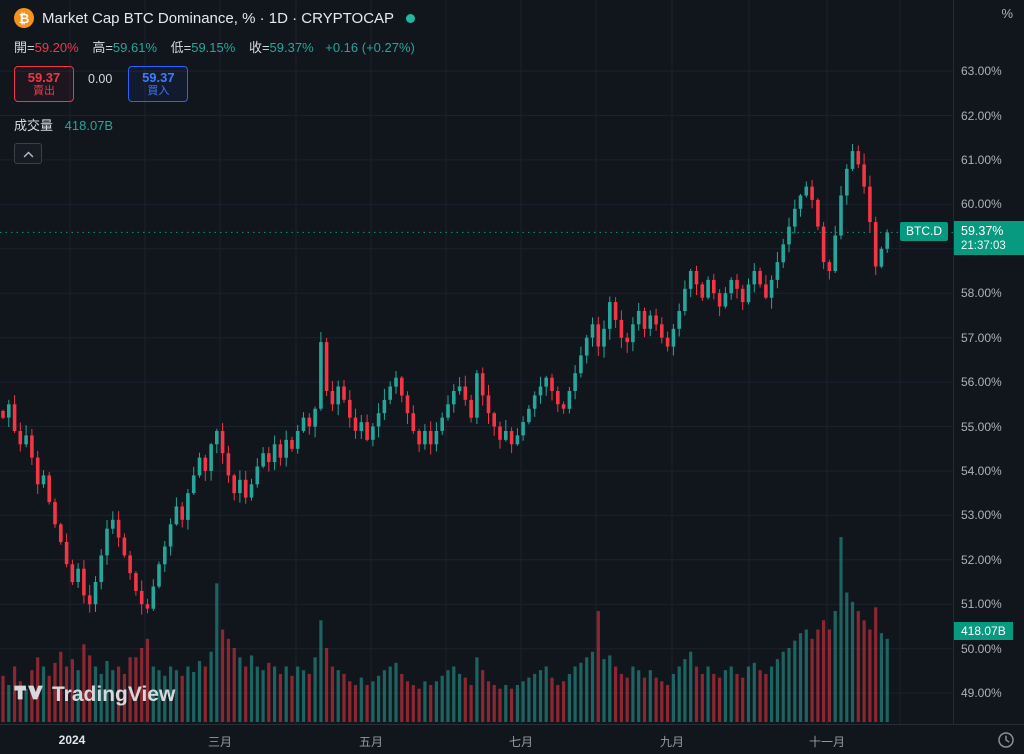 This screenshot has height=754, width=1024. I want to click on watermark-text: TradingView, so click(114, 694).